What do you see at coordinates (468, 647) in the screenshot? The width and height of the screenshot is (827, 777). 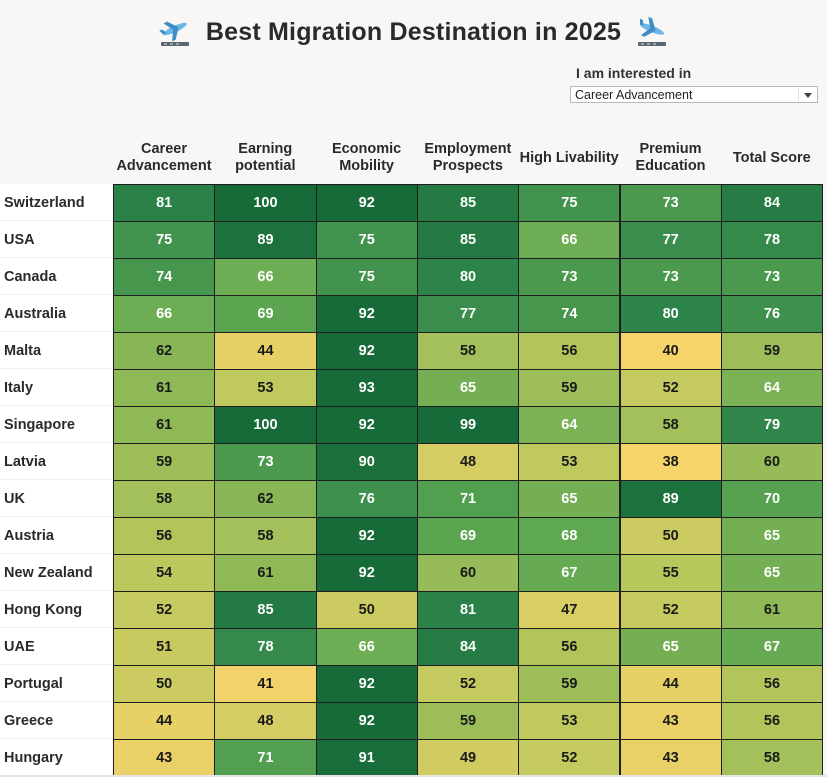 I see `heatmap-cell-uae-employment-prospects: 84` at bounding box center [468, 647].